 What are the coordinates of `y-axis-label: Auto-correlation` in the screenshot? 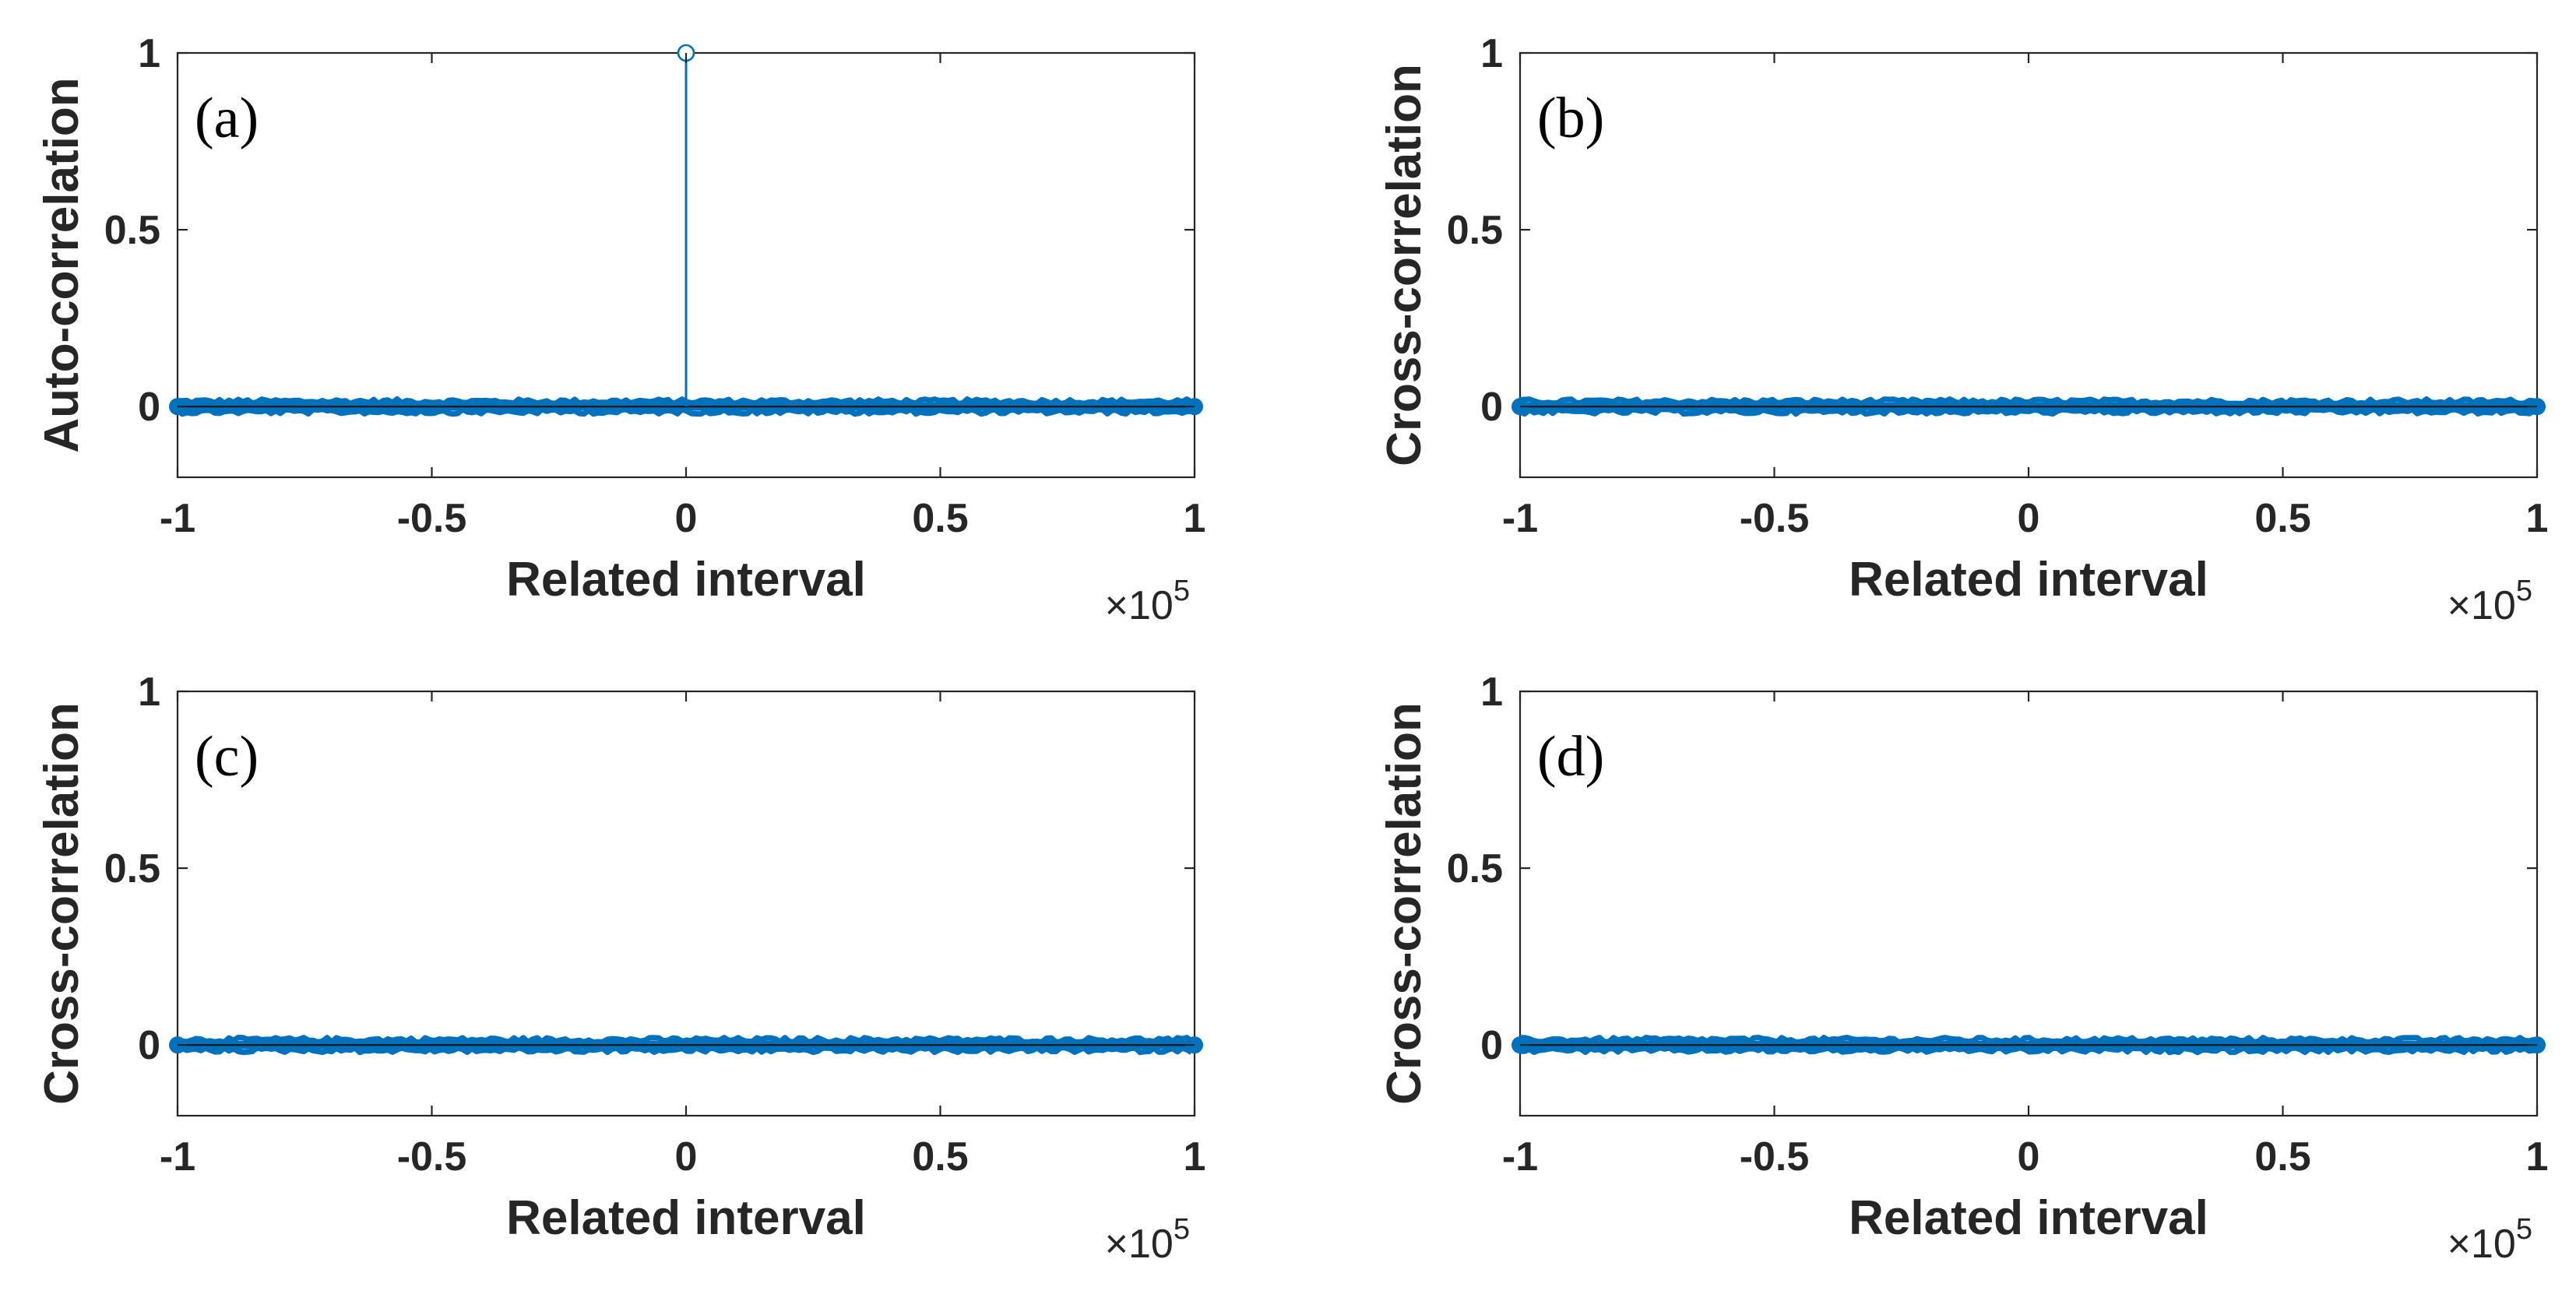 It's located at (62, 264).